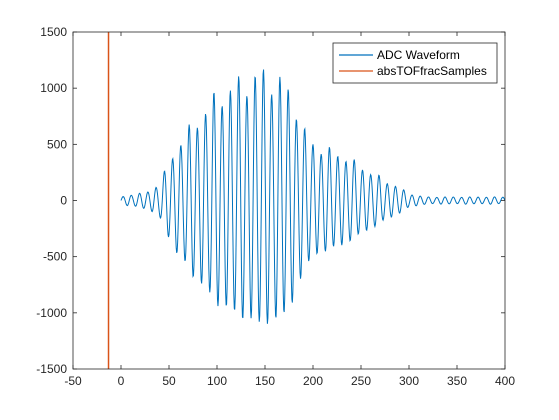  Describe the element at coordinates (418, 55) in the screenshot. I see `legend-label: ADC Waveform` at that location.